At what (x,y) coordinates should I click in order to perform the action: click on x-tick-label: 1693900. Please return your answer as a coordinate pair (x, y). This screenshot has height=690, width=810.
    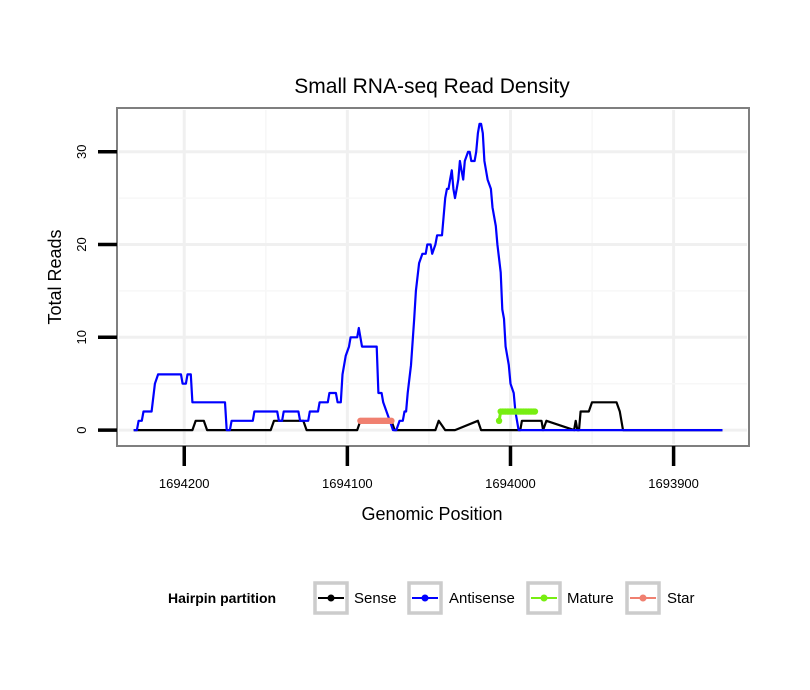
    Looking at the image, I should click on (673, 483).